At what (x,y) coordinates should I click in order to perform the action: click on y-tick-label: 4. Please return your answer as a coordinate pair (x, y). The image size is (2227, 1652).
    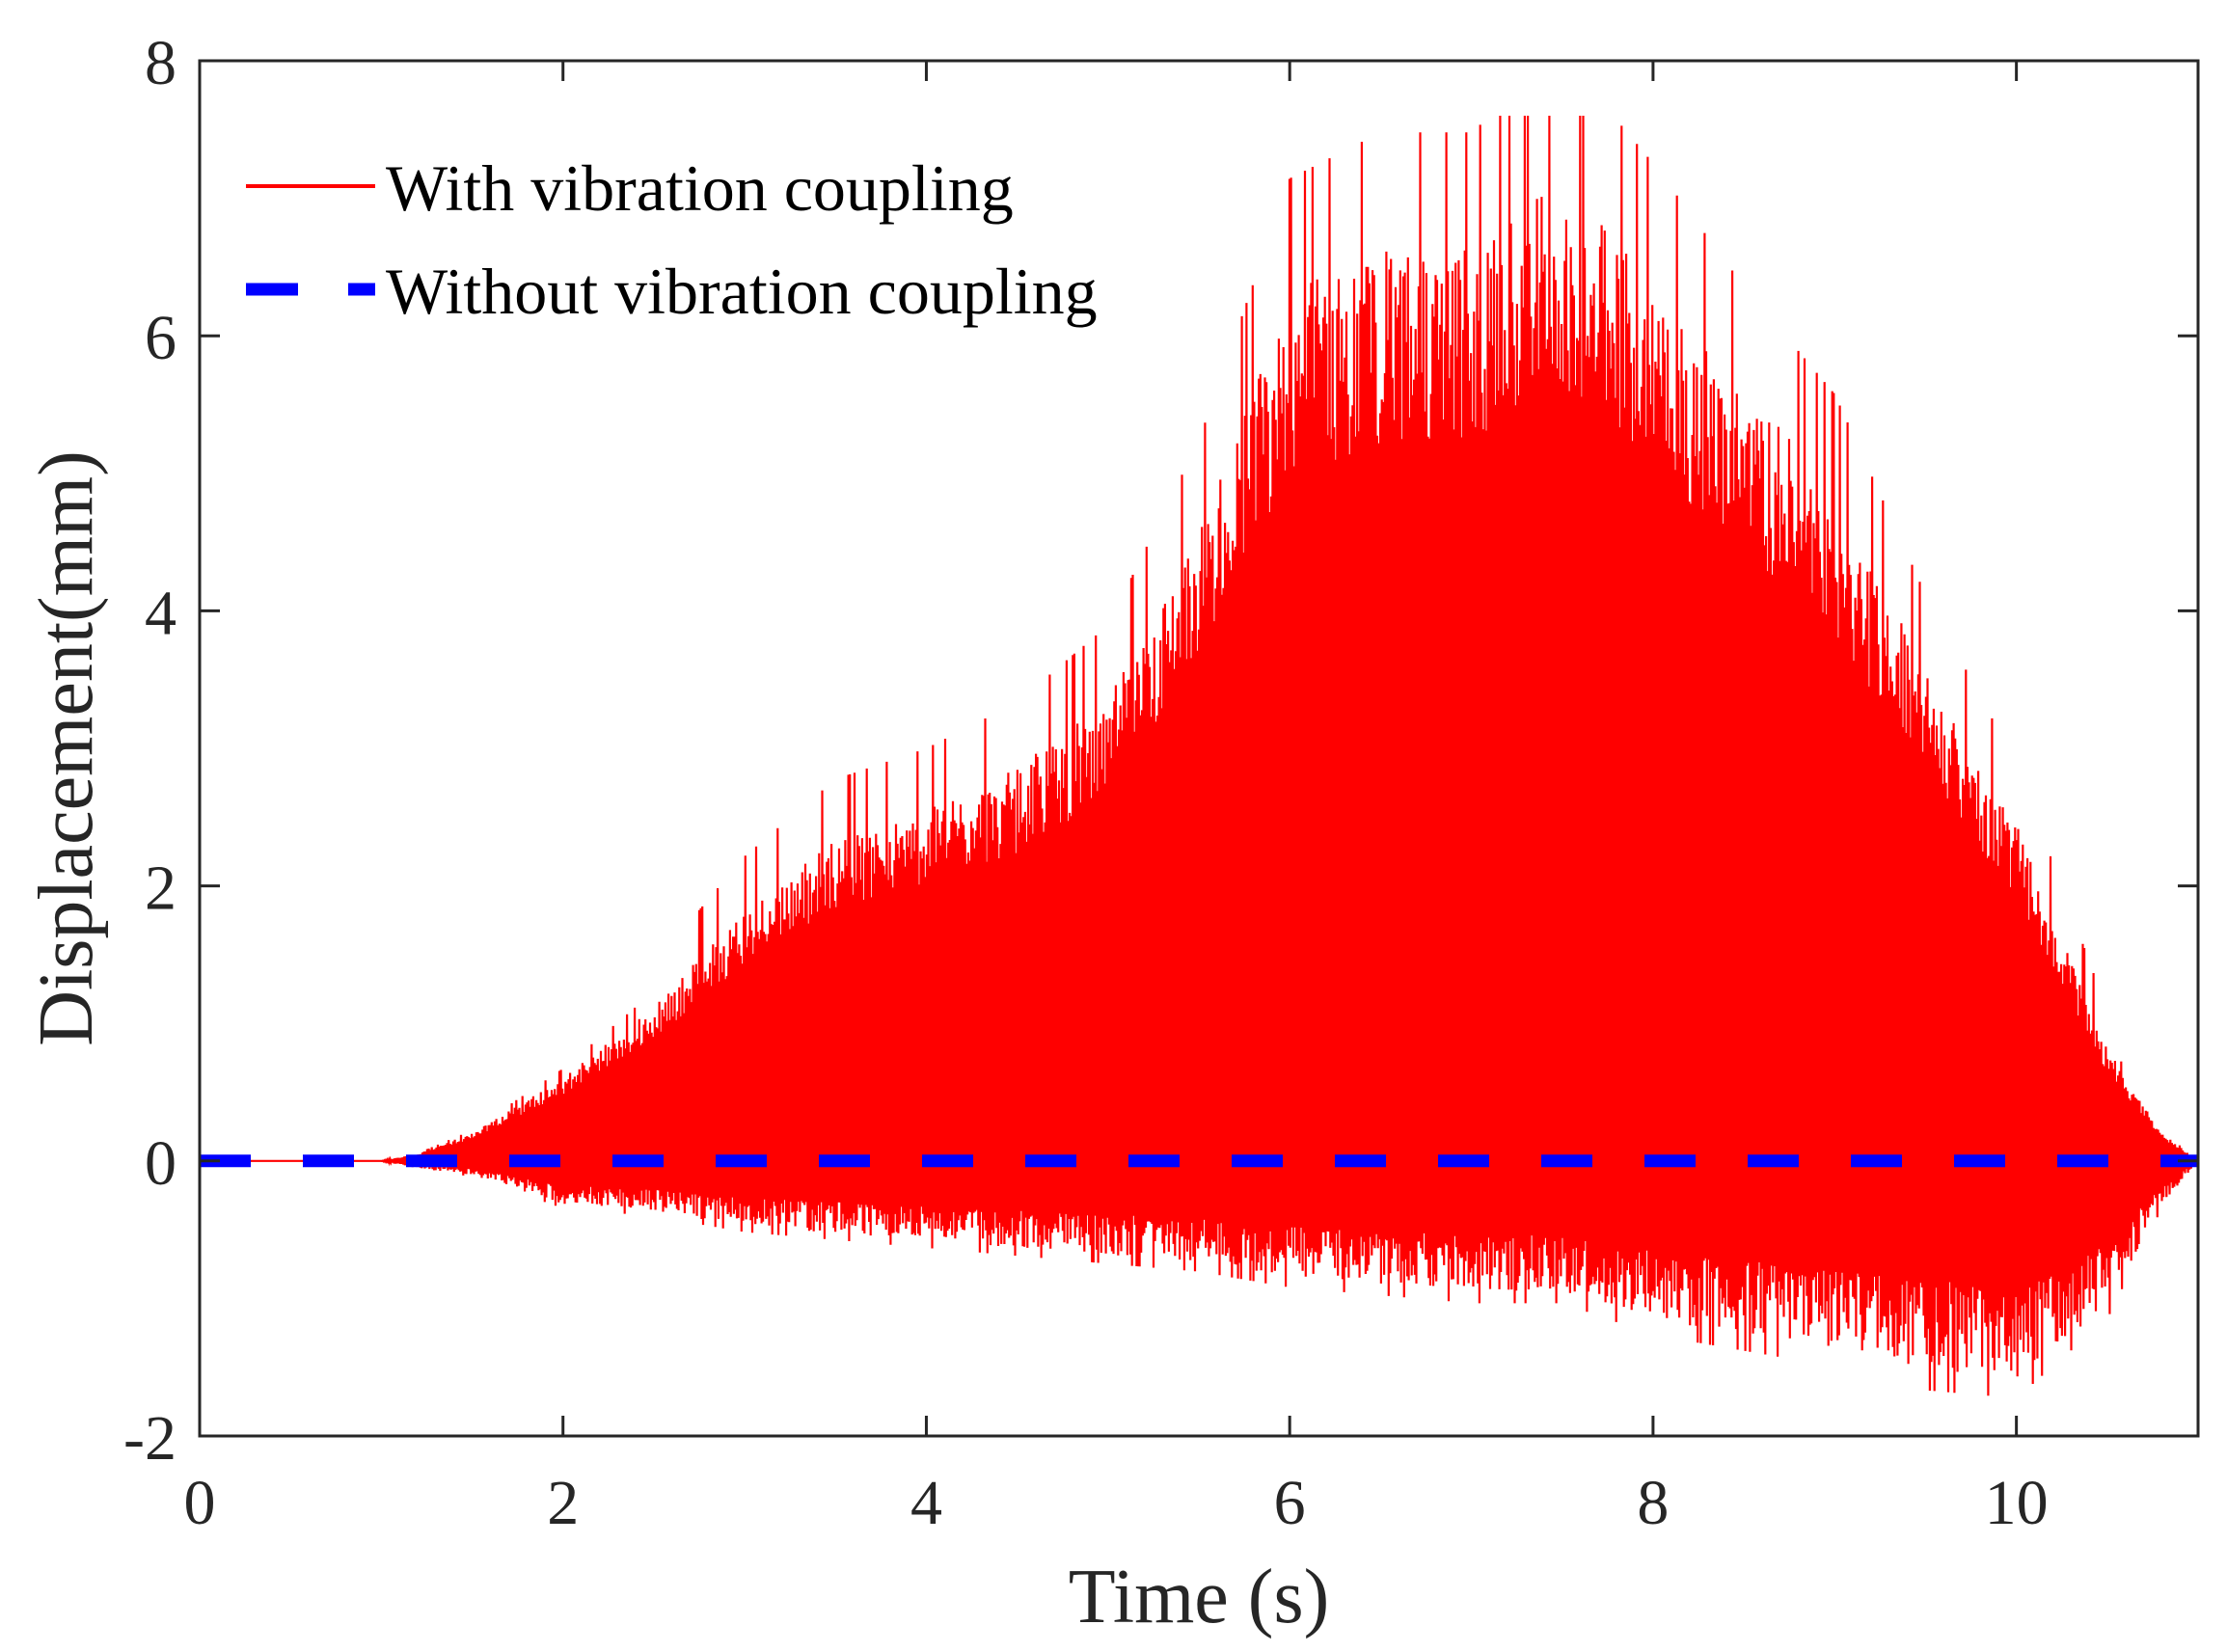
    Looking at the image, I should click on (161, 613).